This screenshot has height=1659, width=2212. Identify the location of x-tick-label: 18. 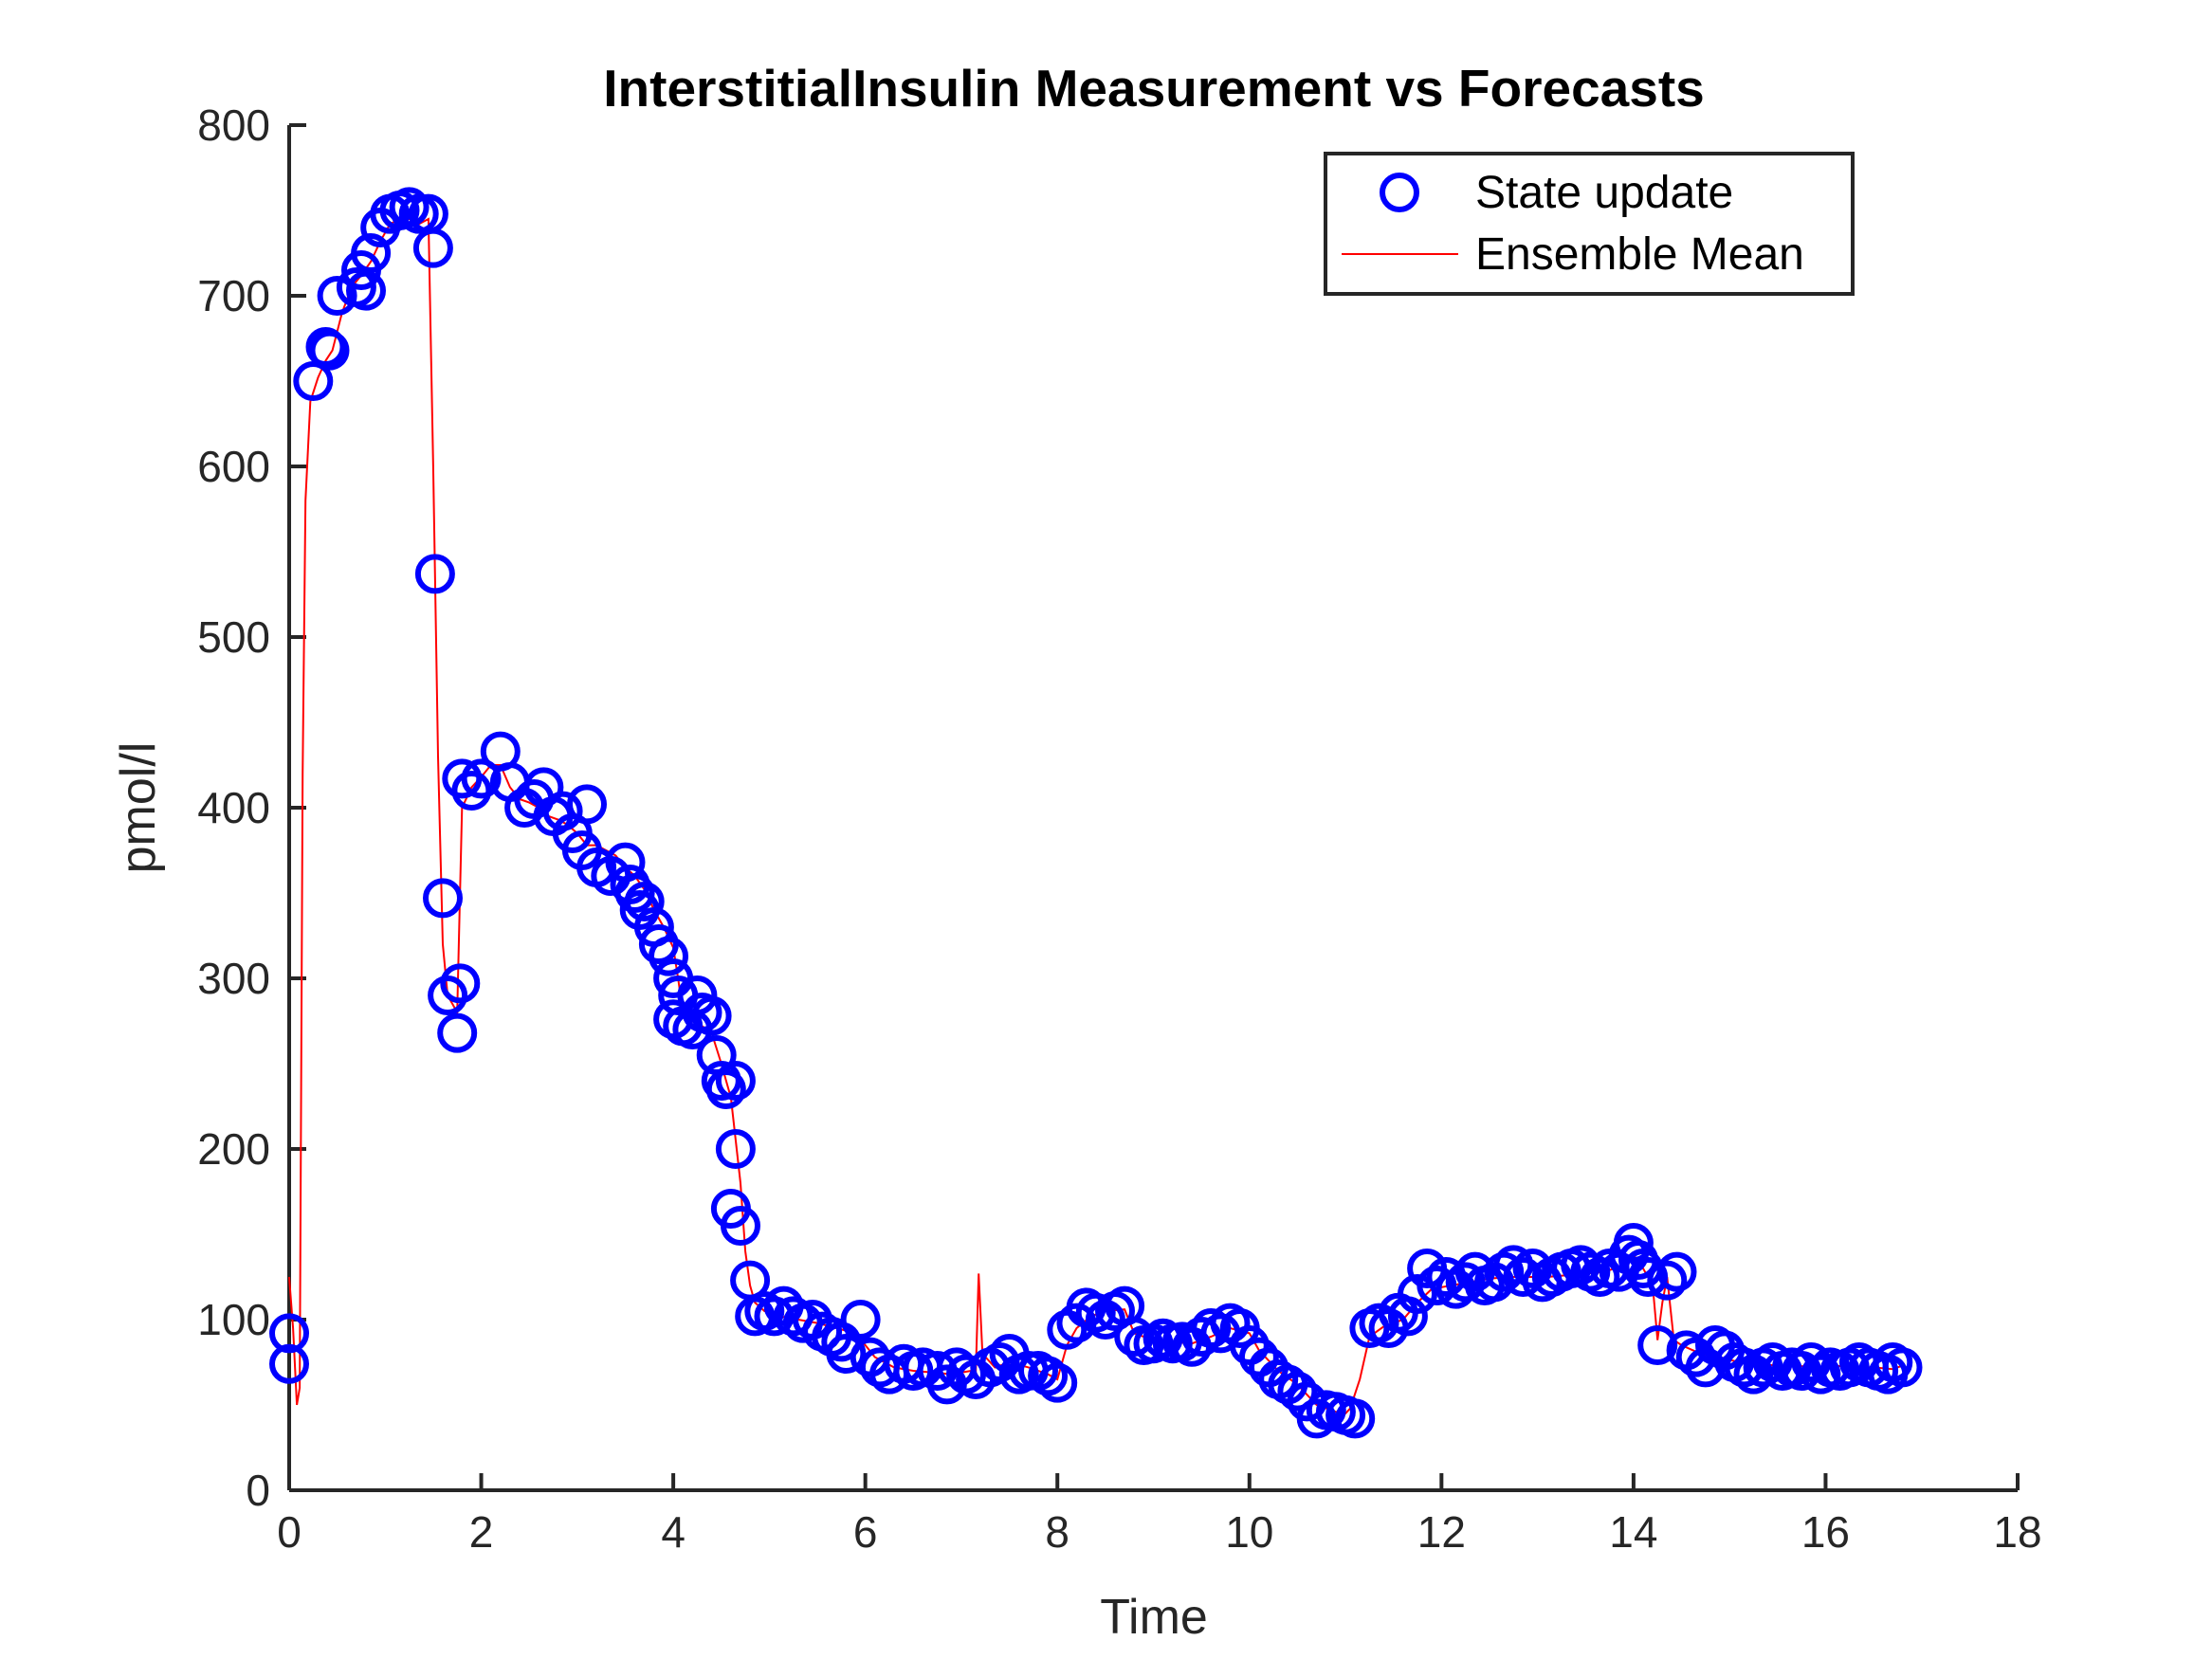
(2017, 1532).